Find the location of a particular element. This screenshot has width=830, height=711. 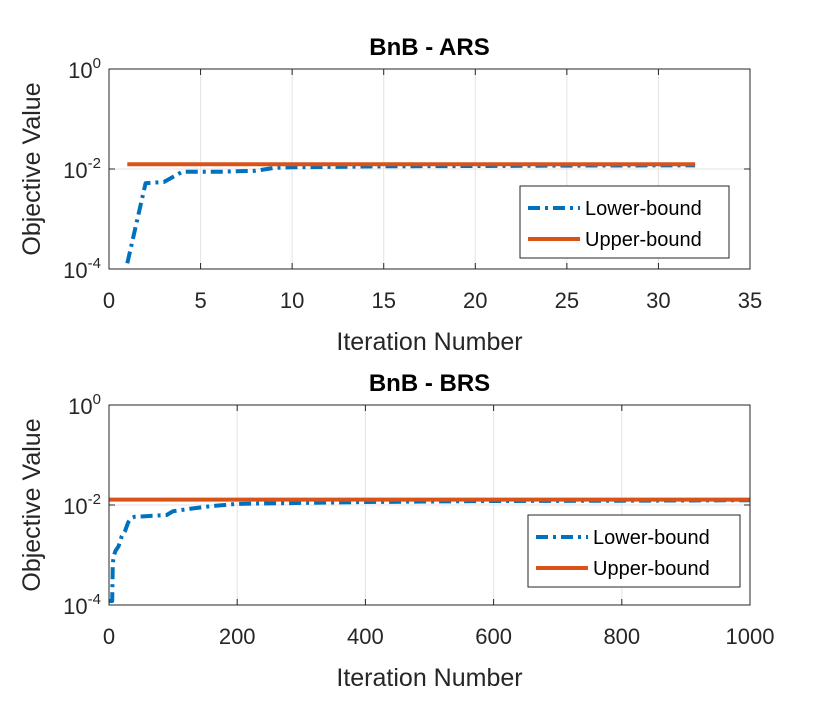

chart-title: BnB - BRS is located at coordinates (429, 383).